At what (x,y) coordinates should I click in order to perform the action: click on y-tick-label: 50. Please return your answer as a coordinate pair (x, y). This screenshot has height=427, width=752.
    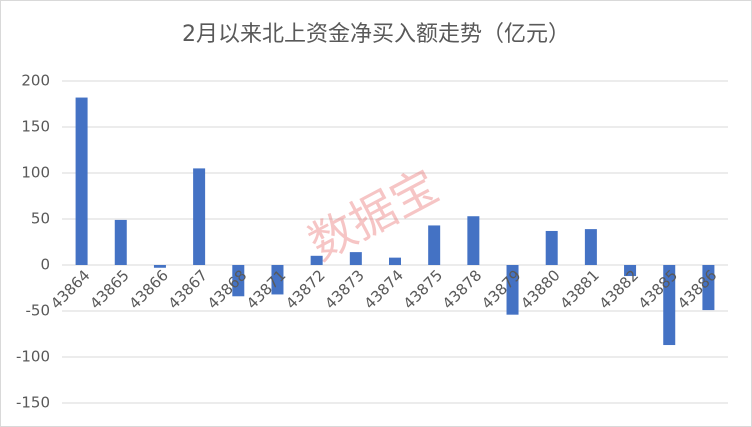
    Looking at the image, I should click on (40, 219).